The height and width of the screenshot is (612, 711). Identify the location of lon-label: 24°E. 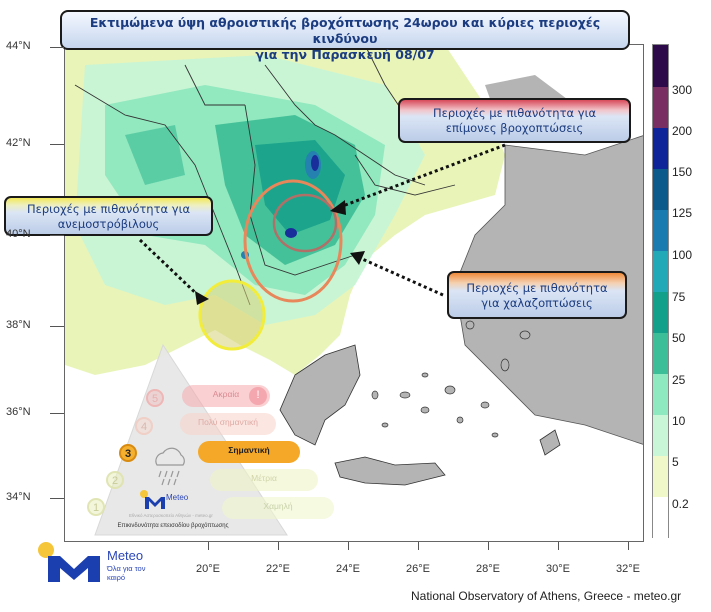
(348, 569).